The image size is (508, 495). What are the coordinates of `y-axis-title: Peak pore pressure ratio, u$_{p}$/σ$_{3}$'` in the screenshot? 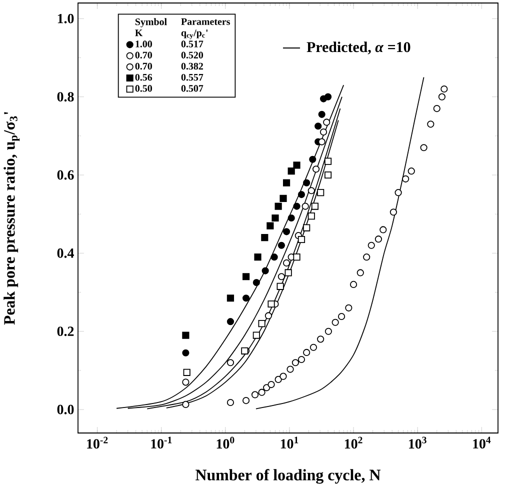 It's located at (12, 218).